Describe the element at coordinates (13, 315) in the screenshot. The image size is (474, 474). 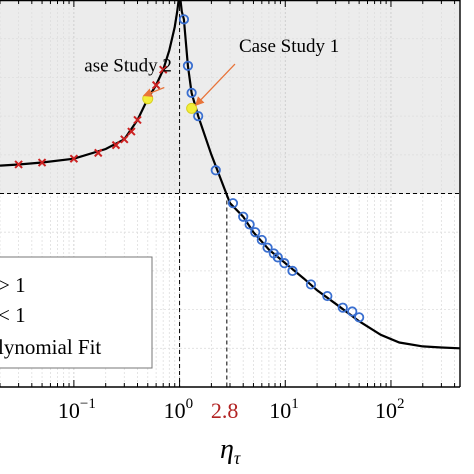
I see `legend-entry-2: < 1` at that location.